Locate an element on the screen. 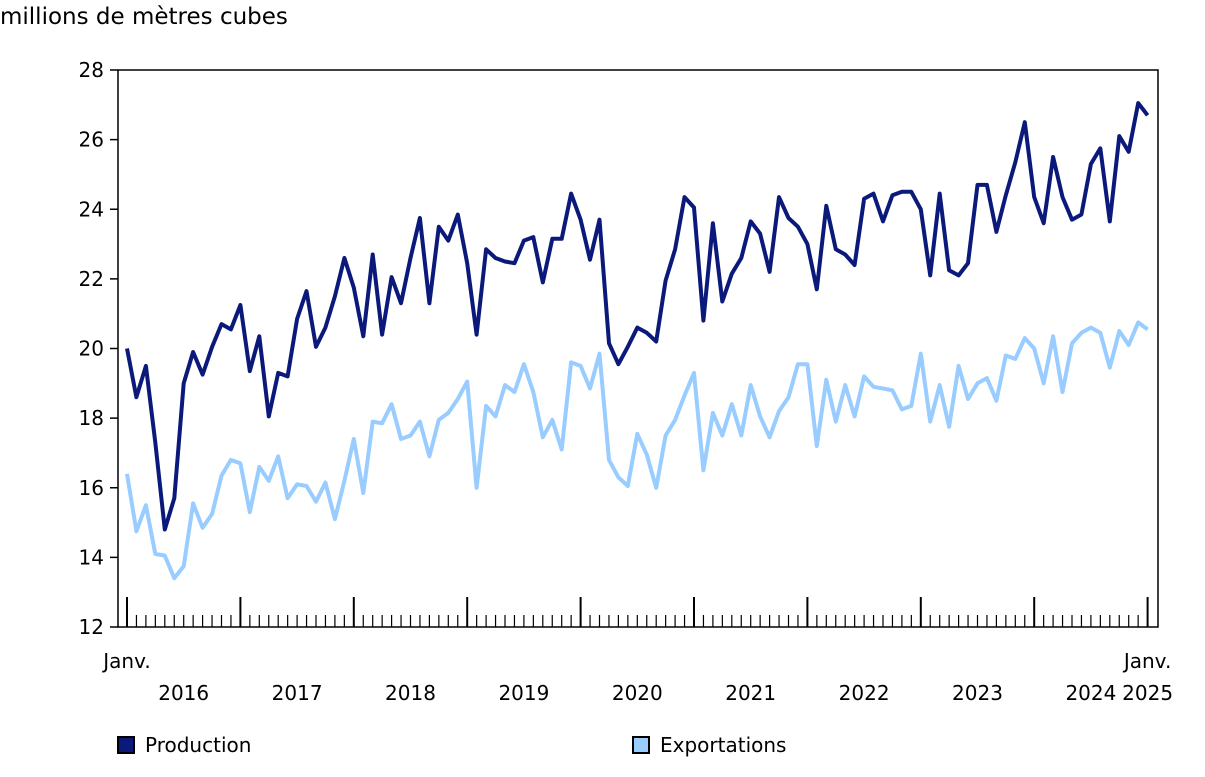 The height and width of the screenshot is (777, 1205). y-tick-label-18: 18 is located at coordinates (91, 418).